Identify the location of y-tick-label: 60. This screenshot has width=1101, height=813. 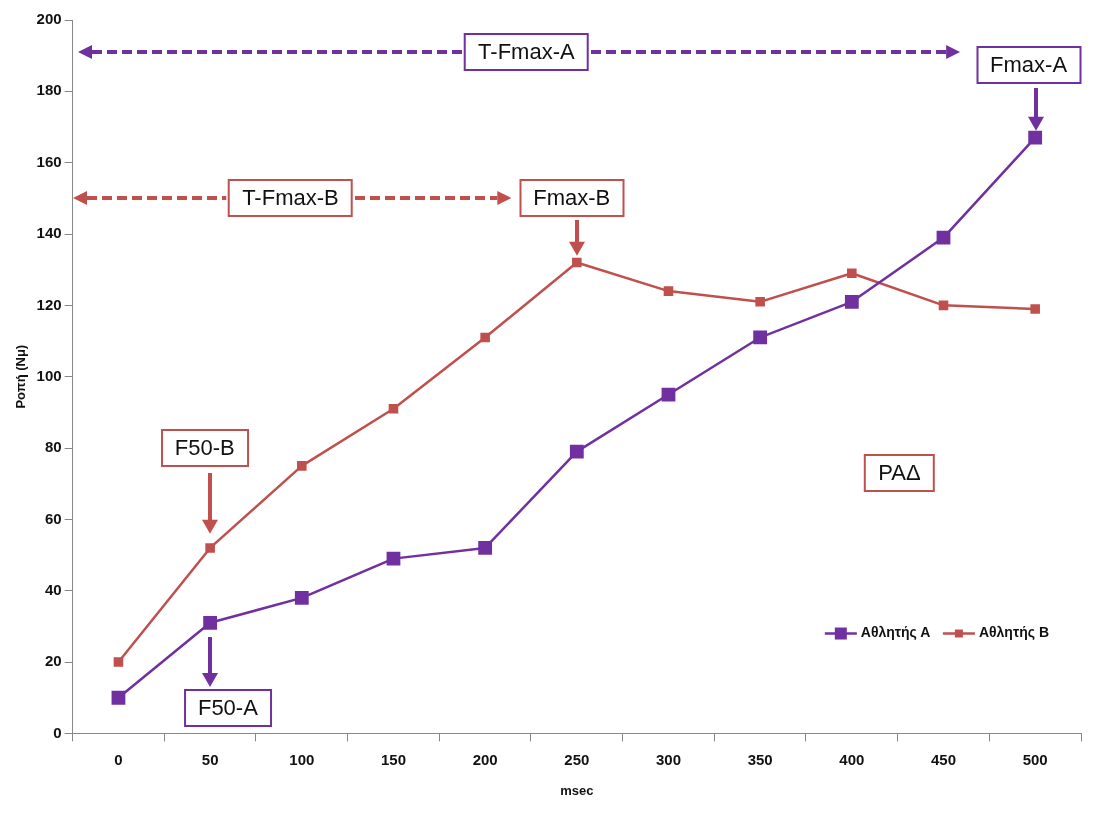
(53, 518).